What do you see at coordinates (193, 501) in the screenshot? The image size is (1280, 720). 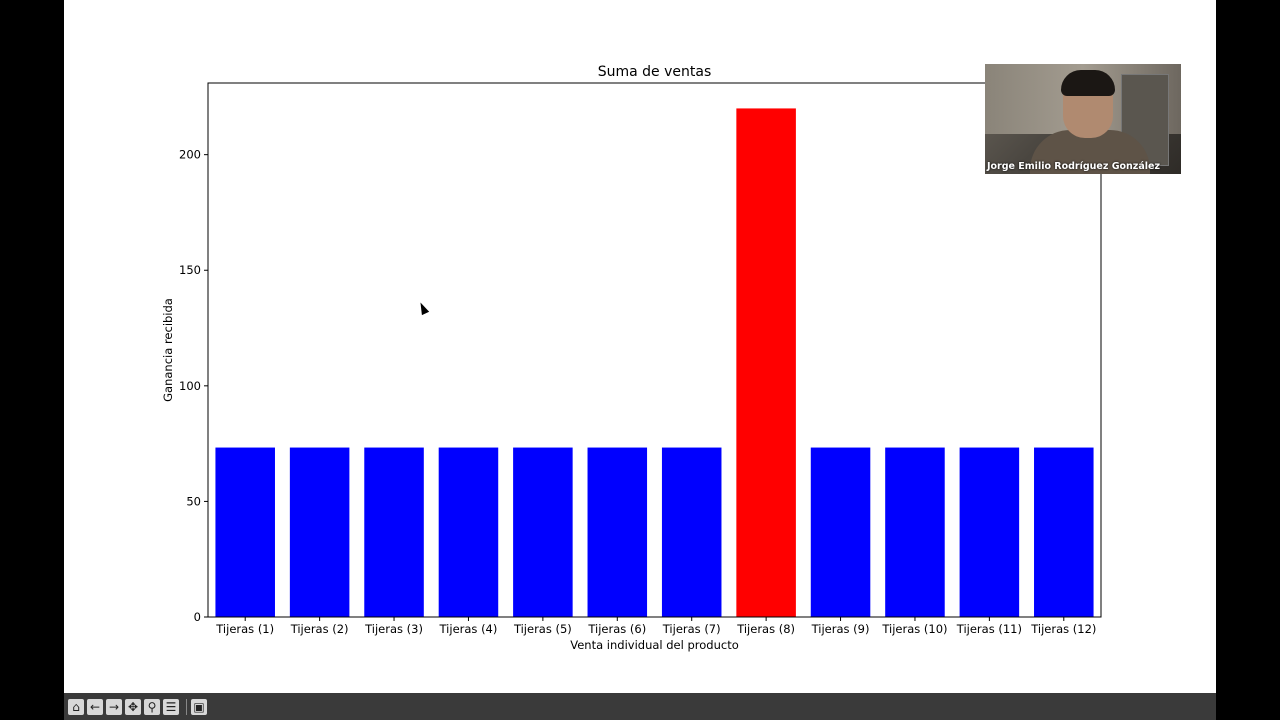 I see `y-tick-label: 50` at bounding box center [193, 501].